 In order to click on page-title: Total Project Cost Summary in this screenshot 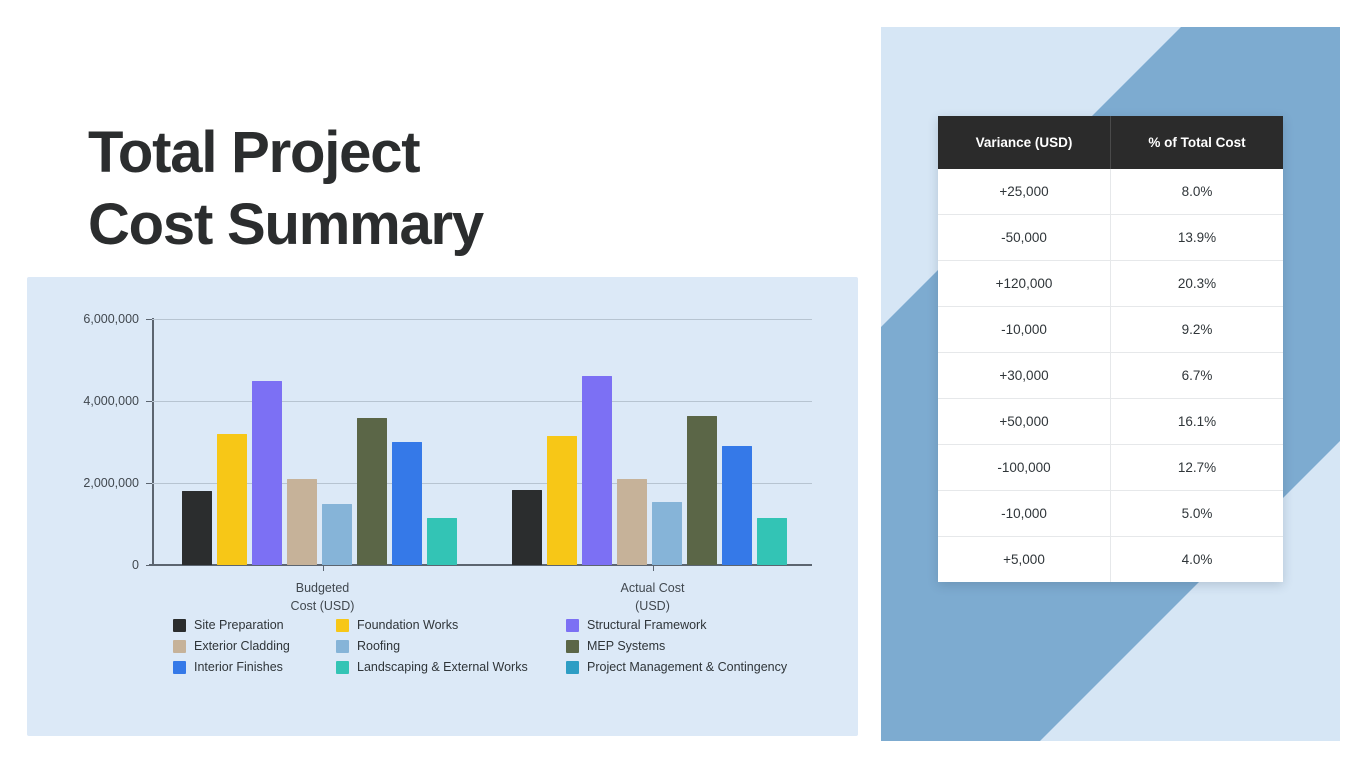, I will do `click(448, 189)`.